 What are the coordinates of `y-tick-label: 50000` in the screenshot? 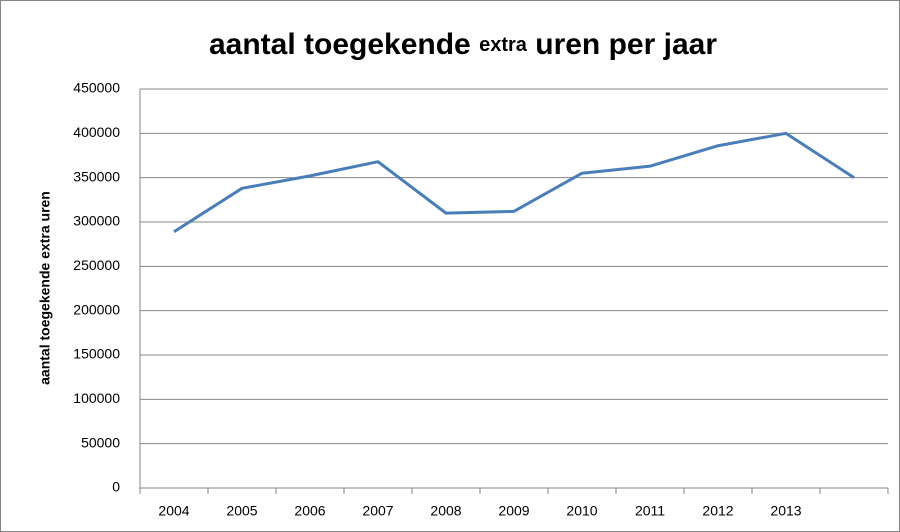 It's located at (100, 442).